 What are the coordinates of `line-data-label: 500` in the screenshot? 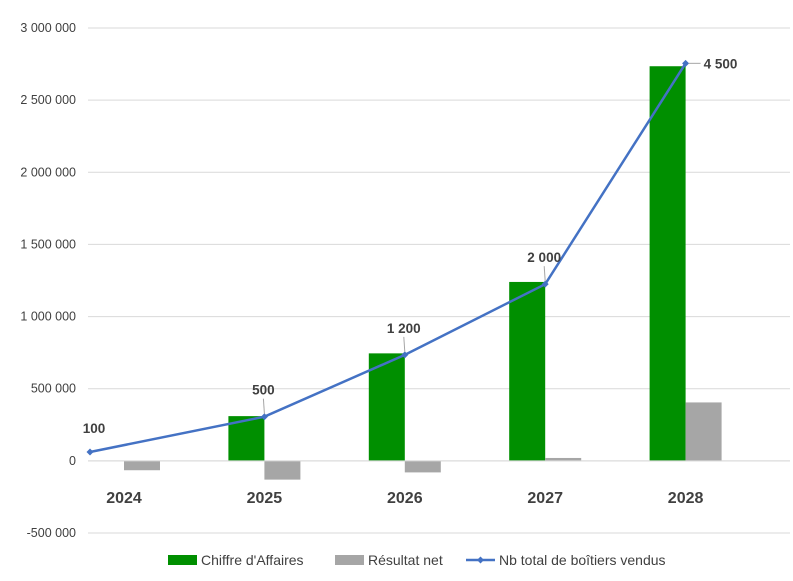 It's located at (263, 390).